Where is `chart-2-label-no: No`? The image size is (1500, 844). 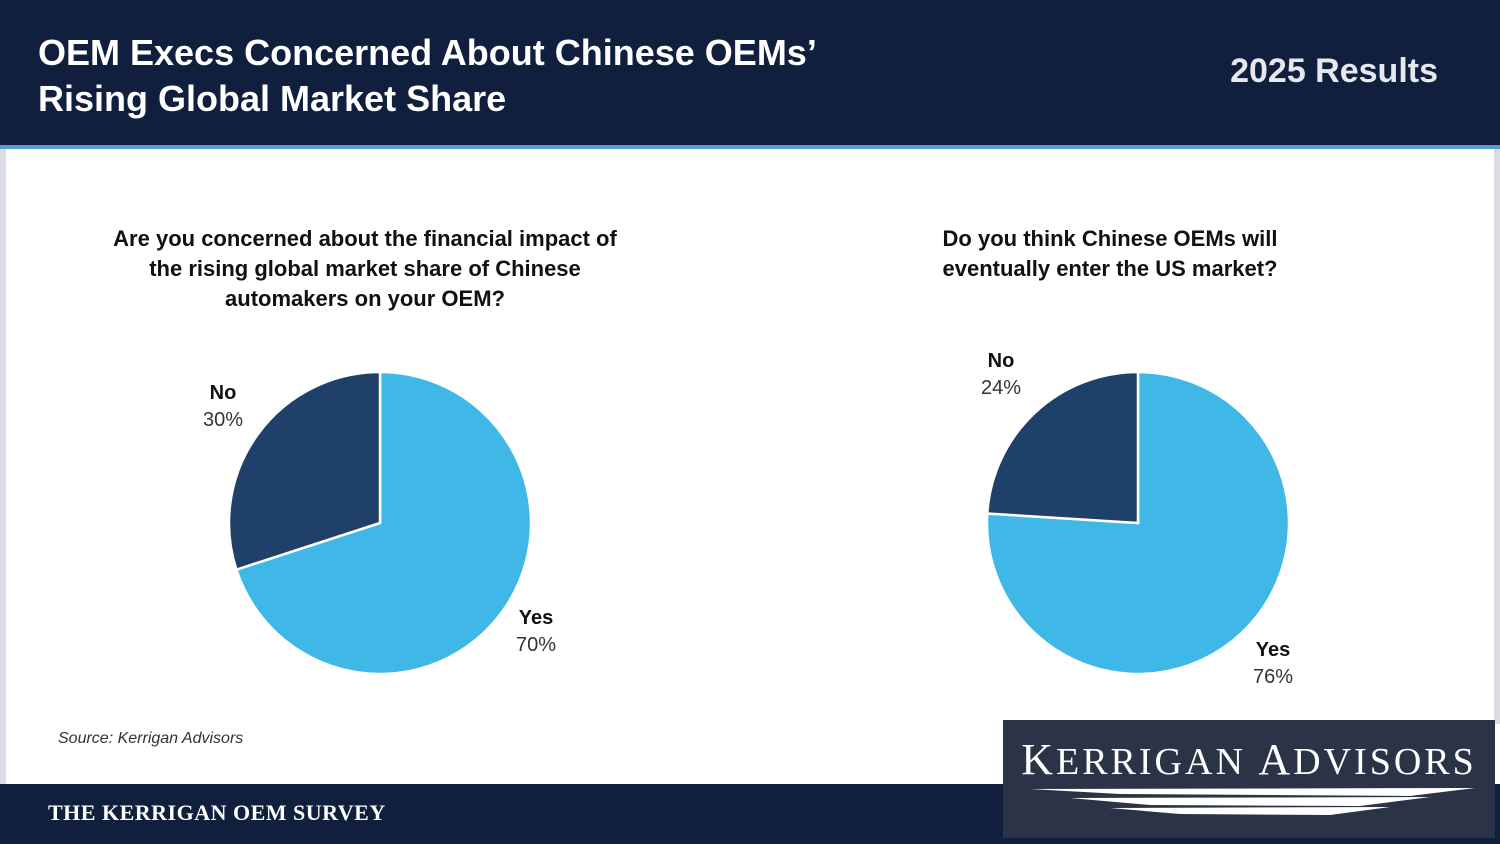
chart-2-label-no: No is located at coordinates (1001, 361).